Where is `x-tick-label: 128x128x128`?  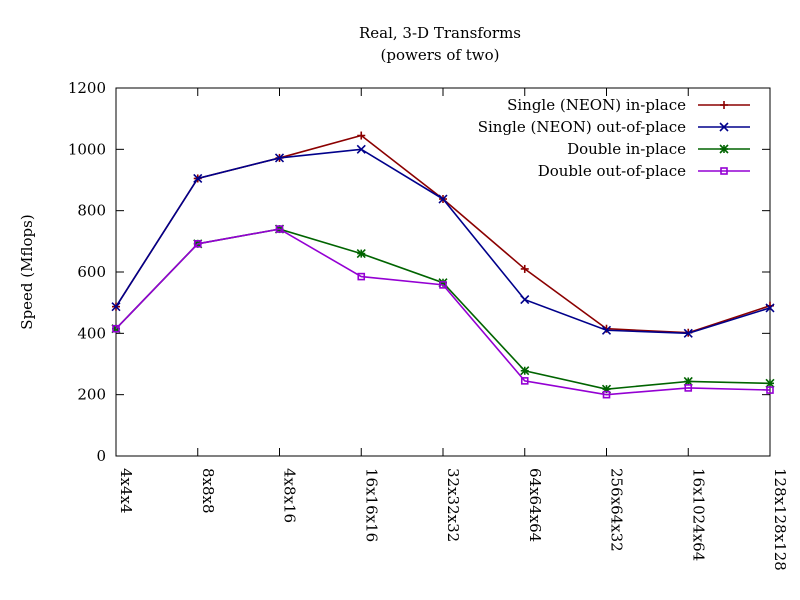
x-tick-label: 128x128x128 is located at coordinates (780, 519).